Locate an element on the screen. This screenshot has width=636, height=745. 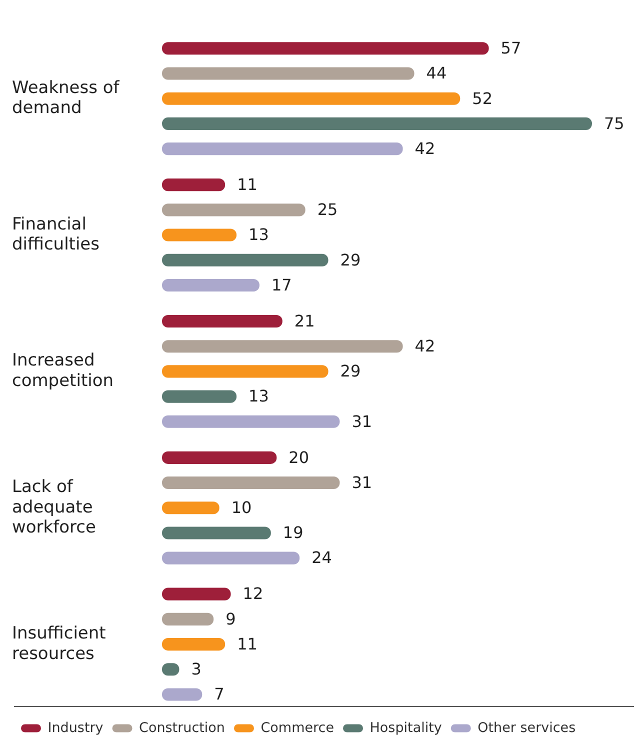
y-tick-label: Insufficient resources is located at coordinates (59, 644).